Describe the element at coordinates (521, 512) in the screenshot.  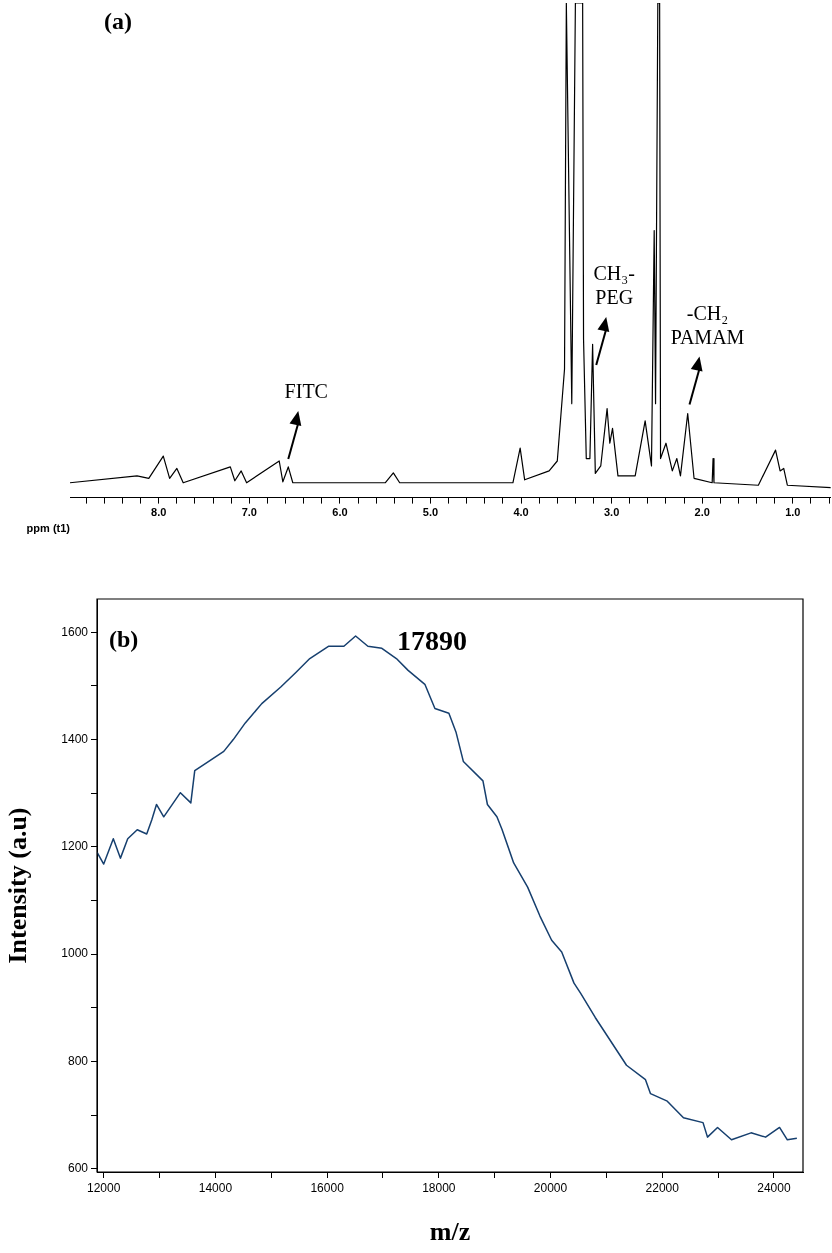
I see `x-tick-label: 4.0` at that location.